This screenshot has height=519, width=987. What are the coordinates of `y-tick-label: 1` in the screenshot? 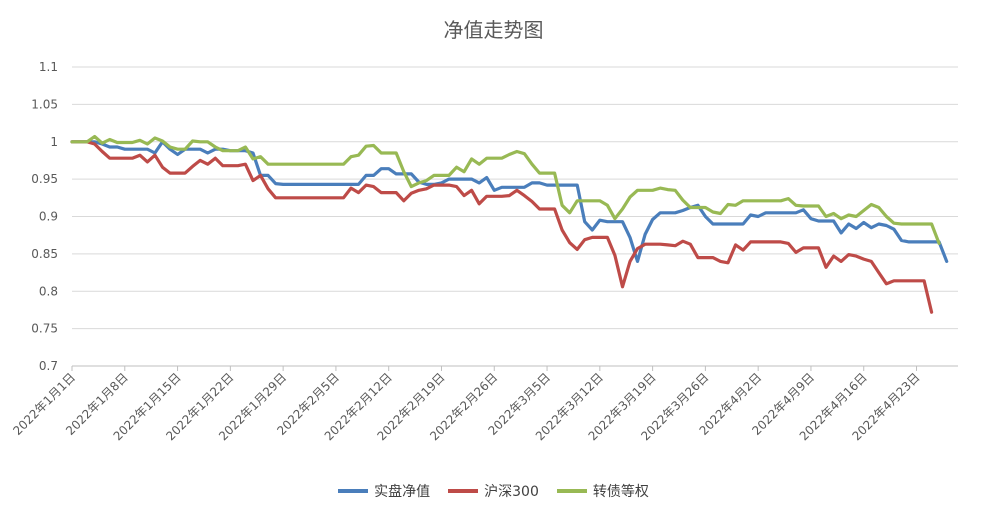 It's located at (54, 142).